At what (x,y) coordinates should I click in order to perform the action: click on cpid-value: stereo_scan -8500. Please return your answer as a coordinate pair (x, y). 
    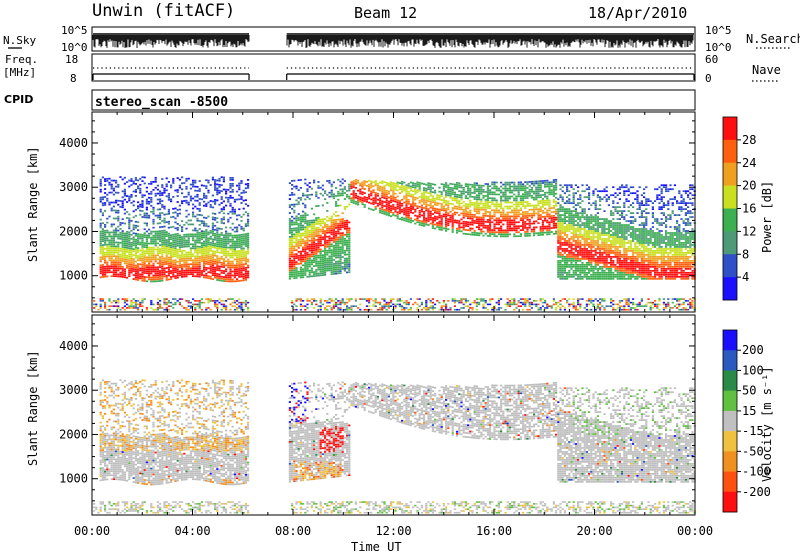
    Looking at the image, I should click on (161, 102).